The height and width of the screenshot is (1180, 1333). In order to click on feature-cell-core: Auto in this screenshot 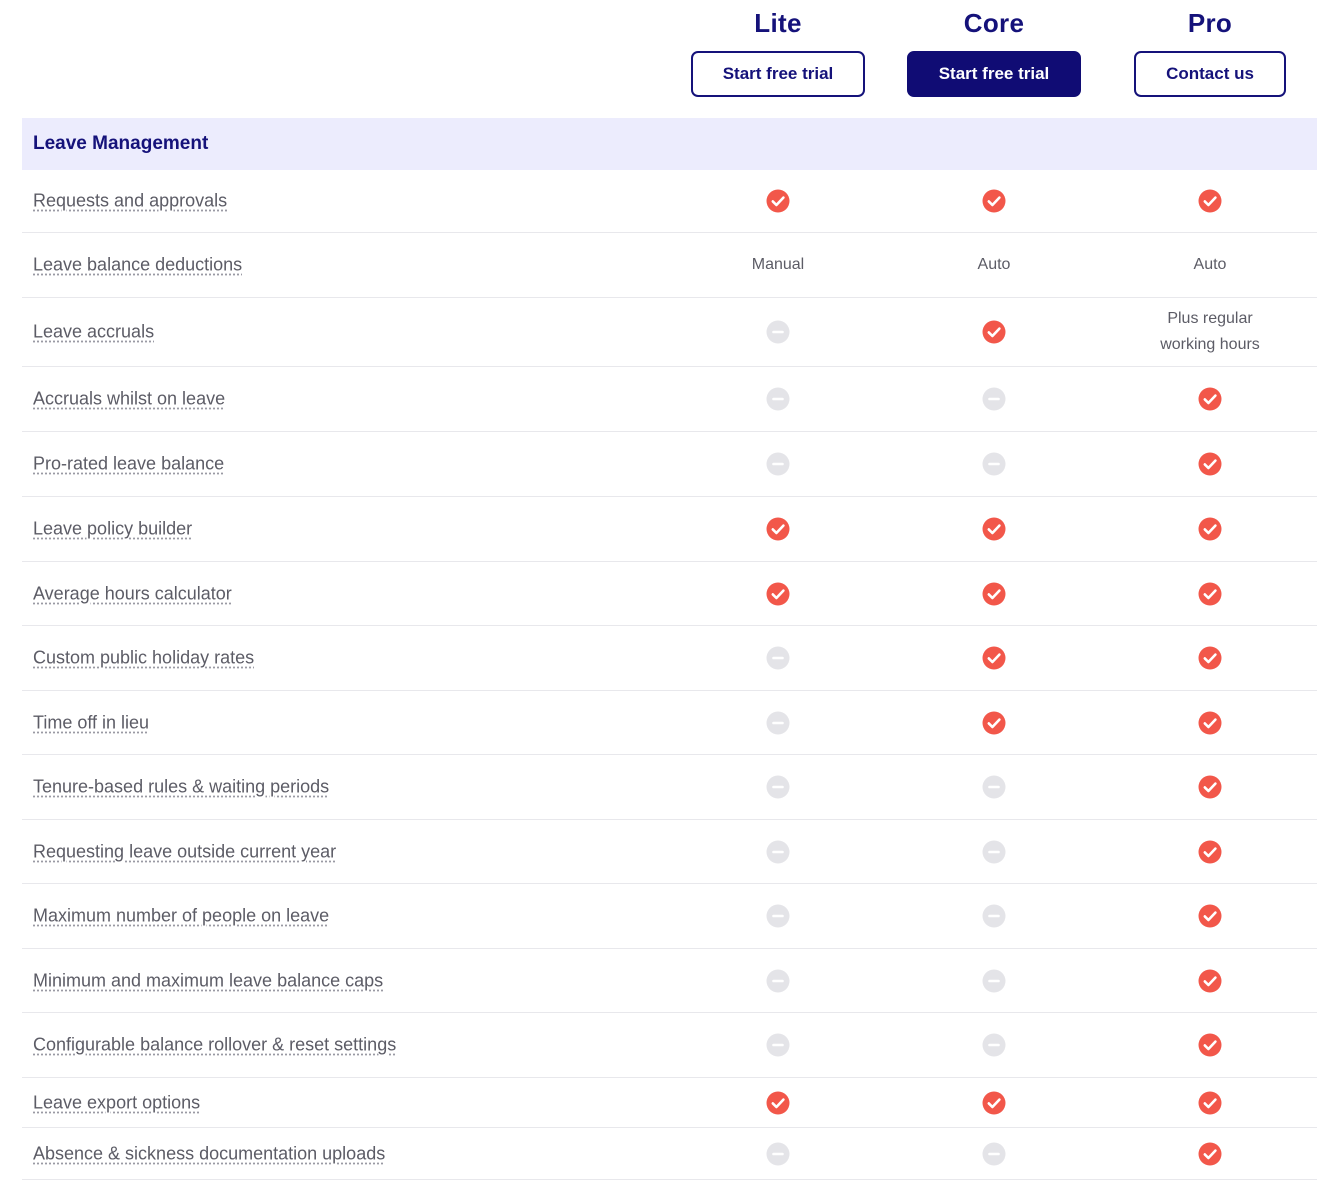, I will do `click(994, 265)`.